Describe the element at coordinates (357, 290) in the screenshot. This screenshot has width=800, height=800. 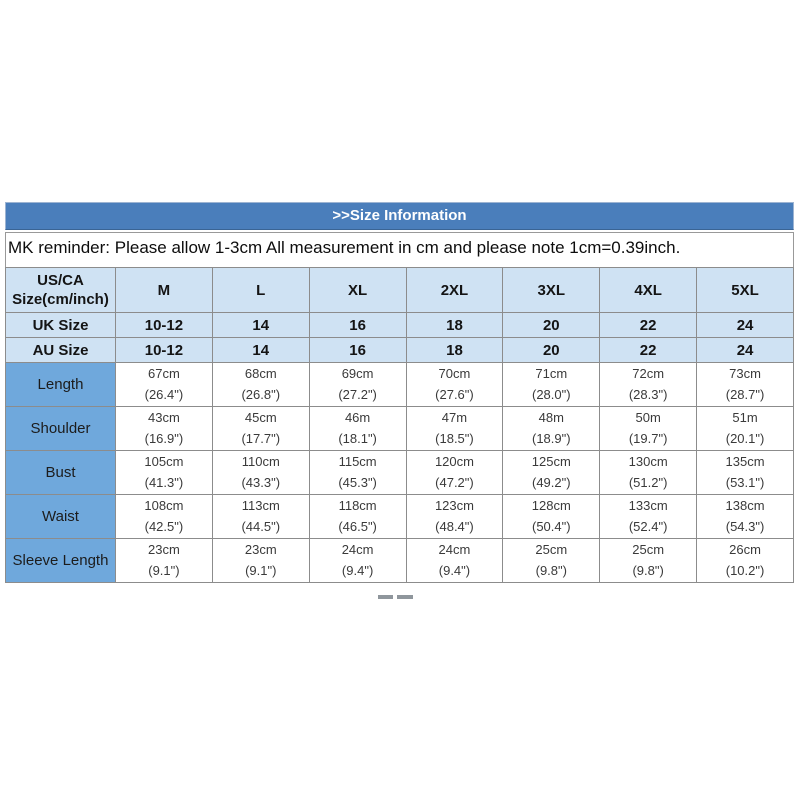
I see `size-column-header-xl: XL` at that location.